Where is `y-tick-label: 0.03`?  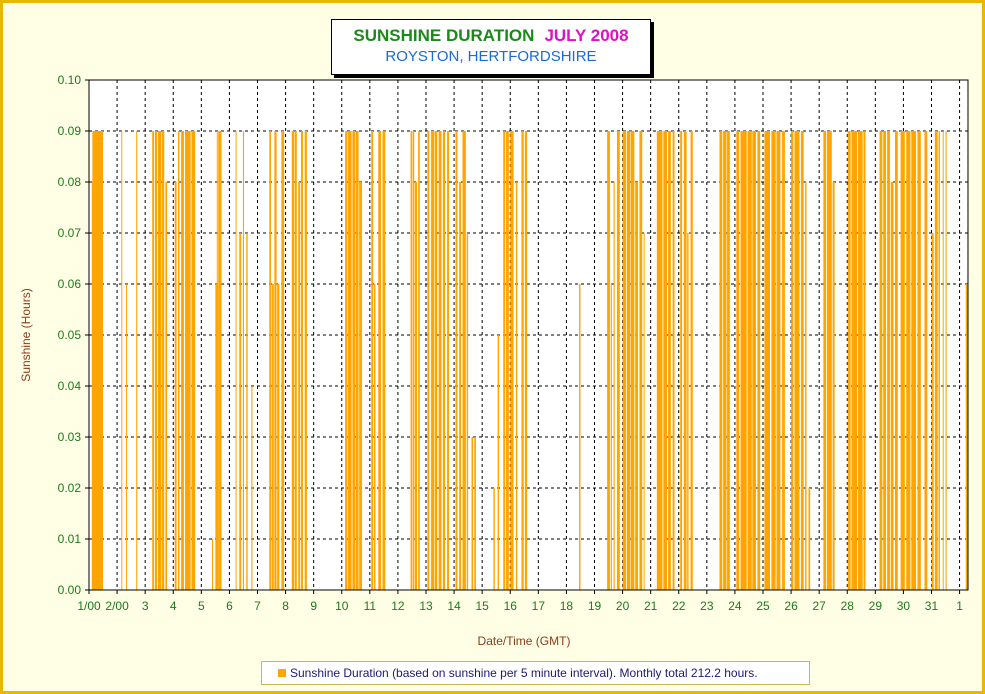 y-tick-label: 0.03 is located at coordinates (70, 437).